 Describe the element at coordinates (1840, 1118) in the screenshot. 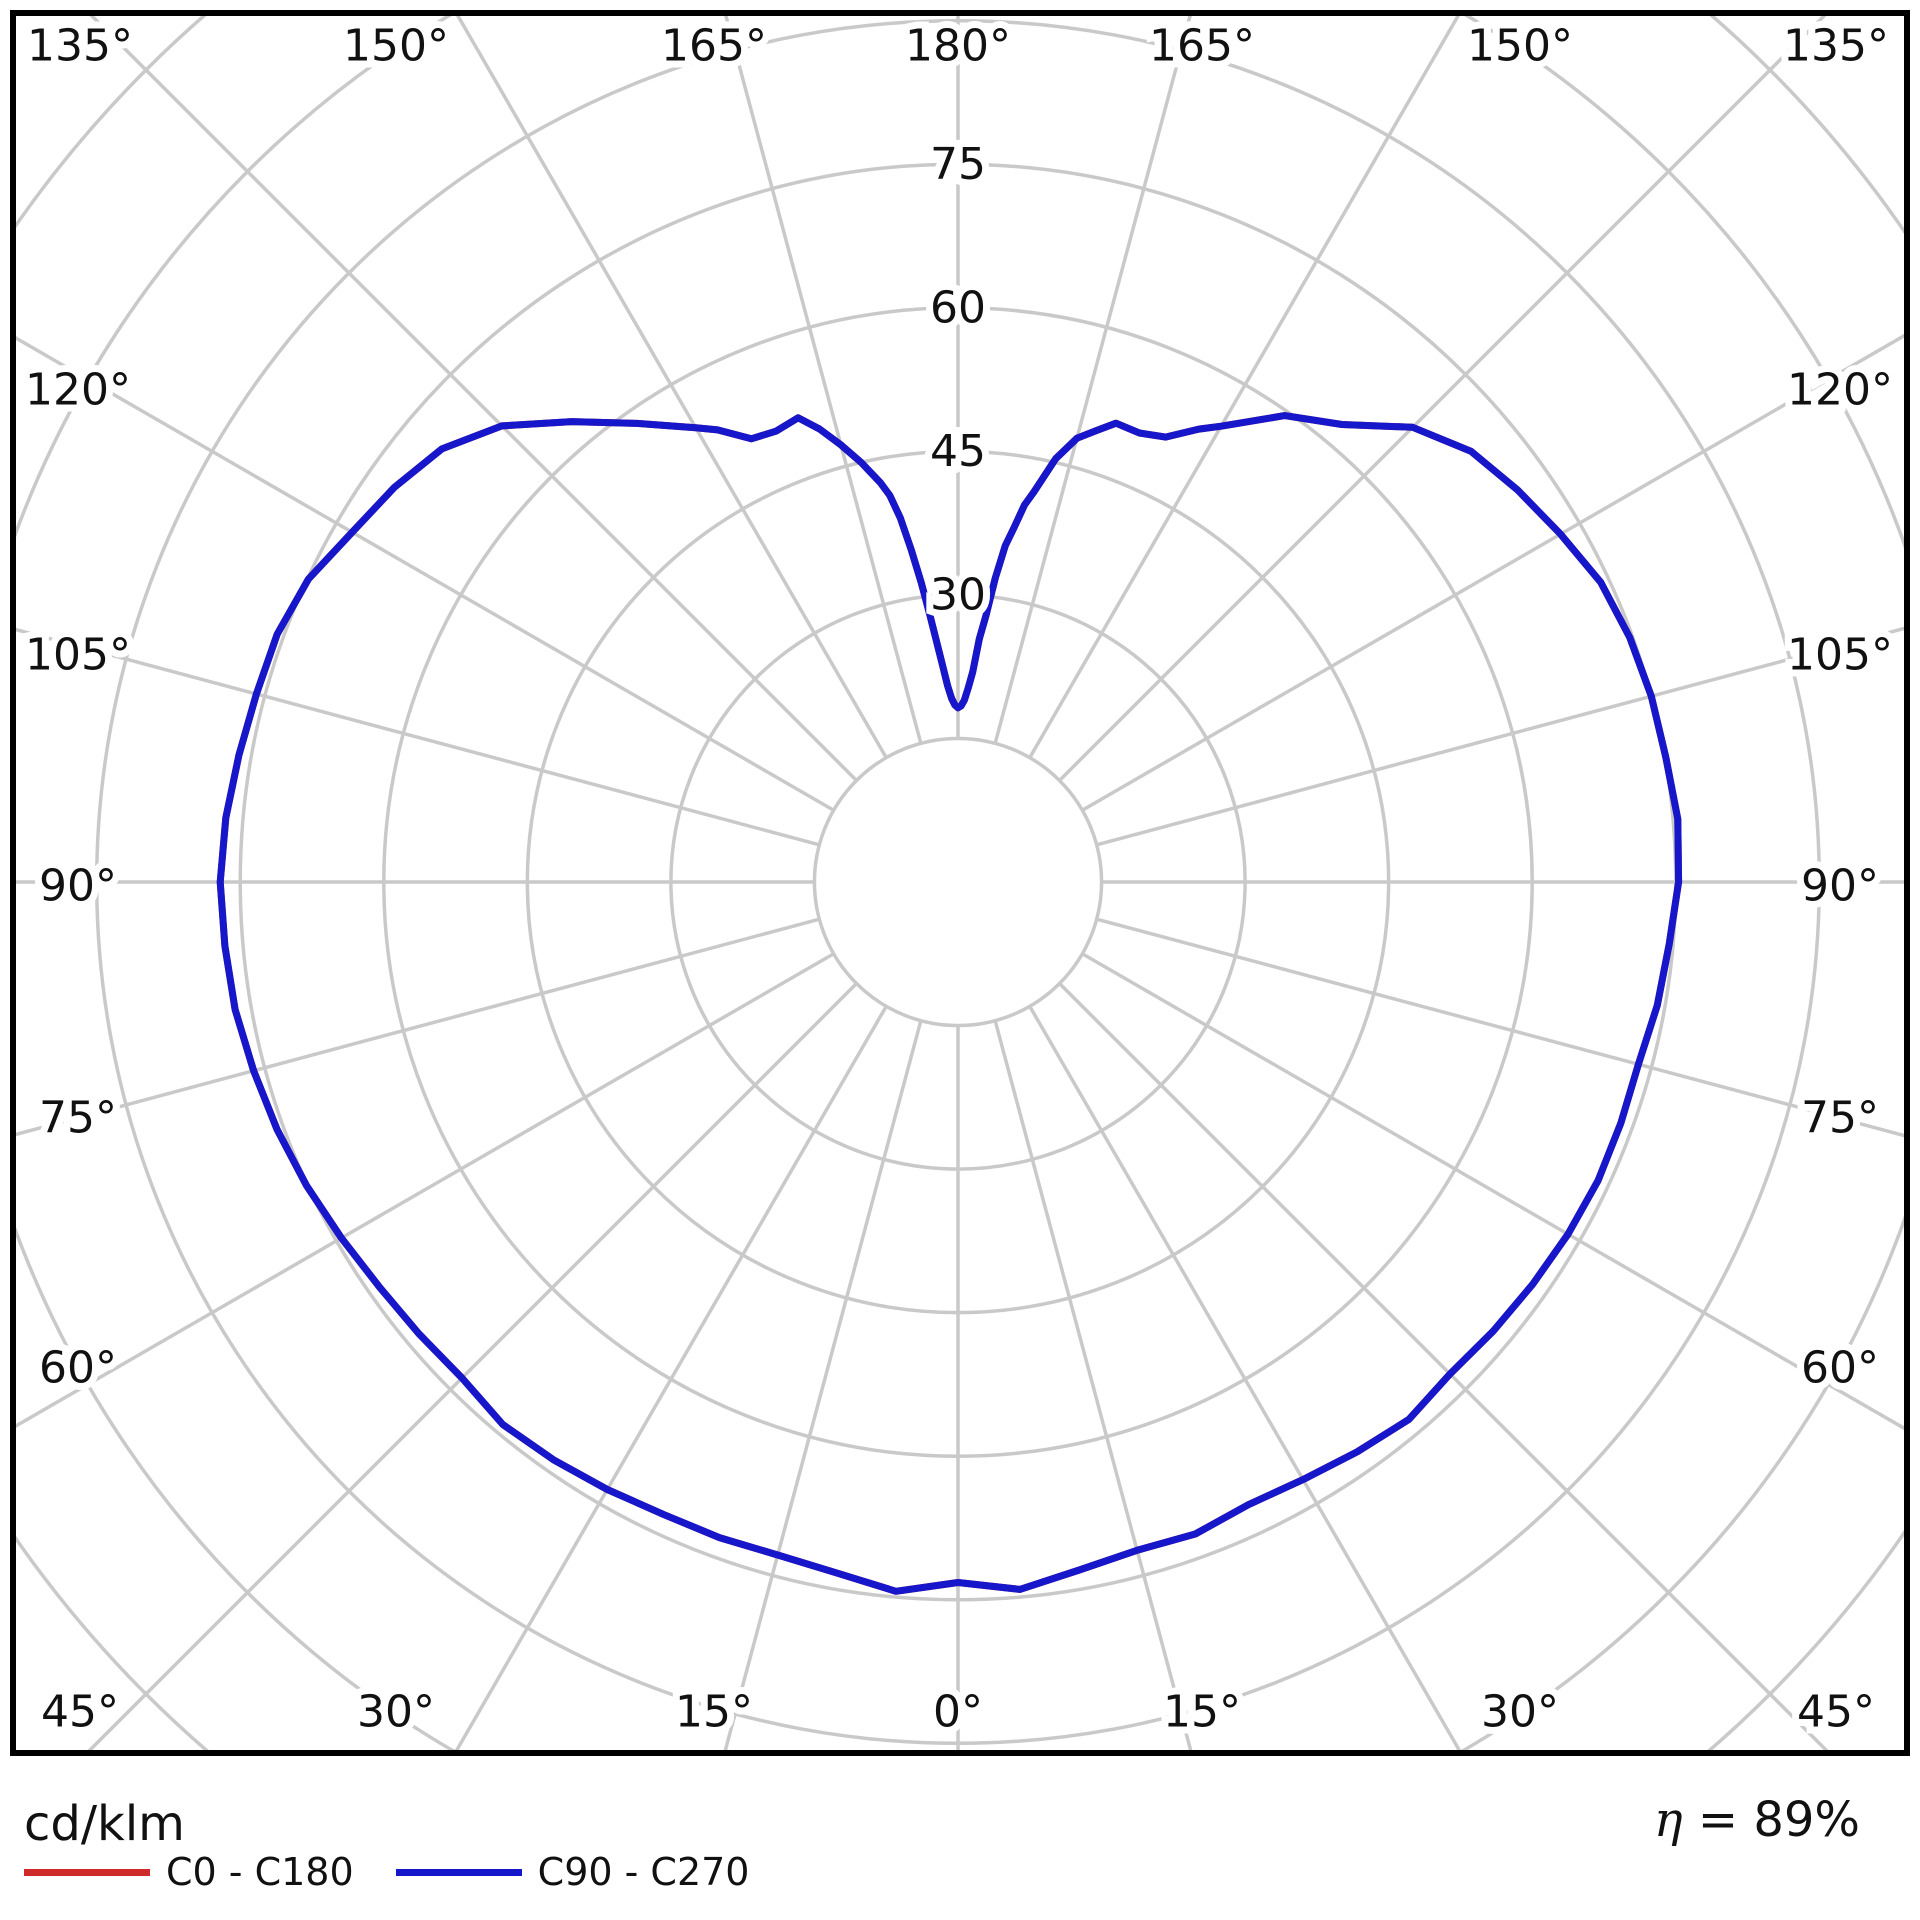

I see `angle-label-right-75: 75°` at that location.